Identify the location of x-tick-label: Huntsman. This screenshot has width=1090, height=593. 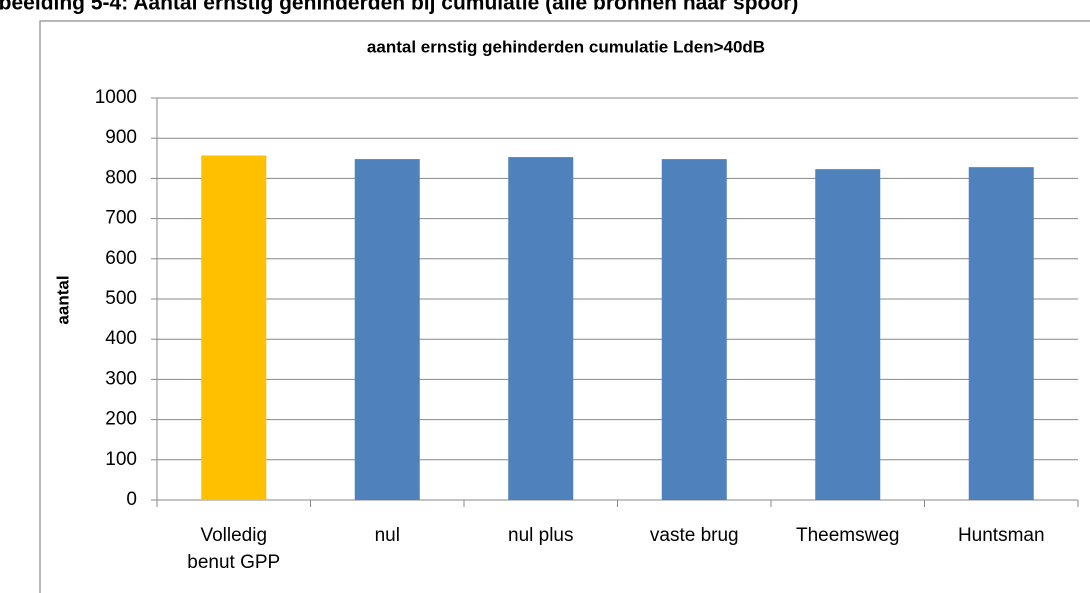
(1001, 535).